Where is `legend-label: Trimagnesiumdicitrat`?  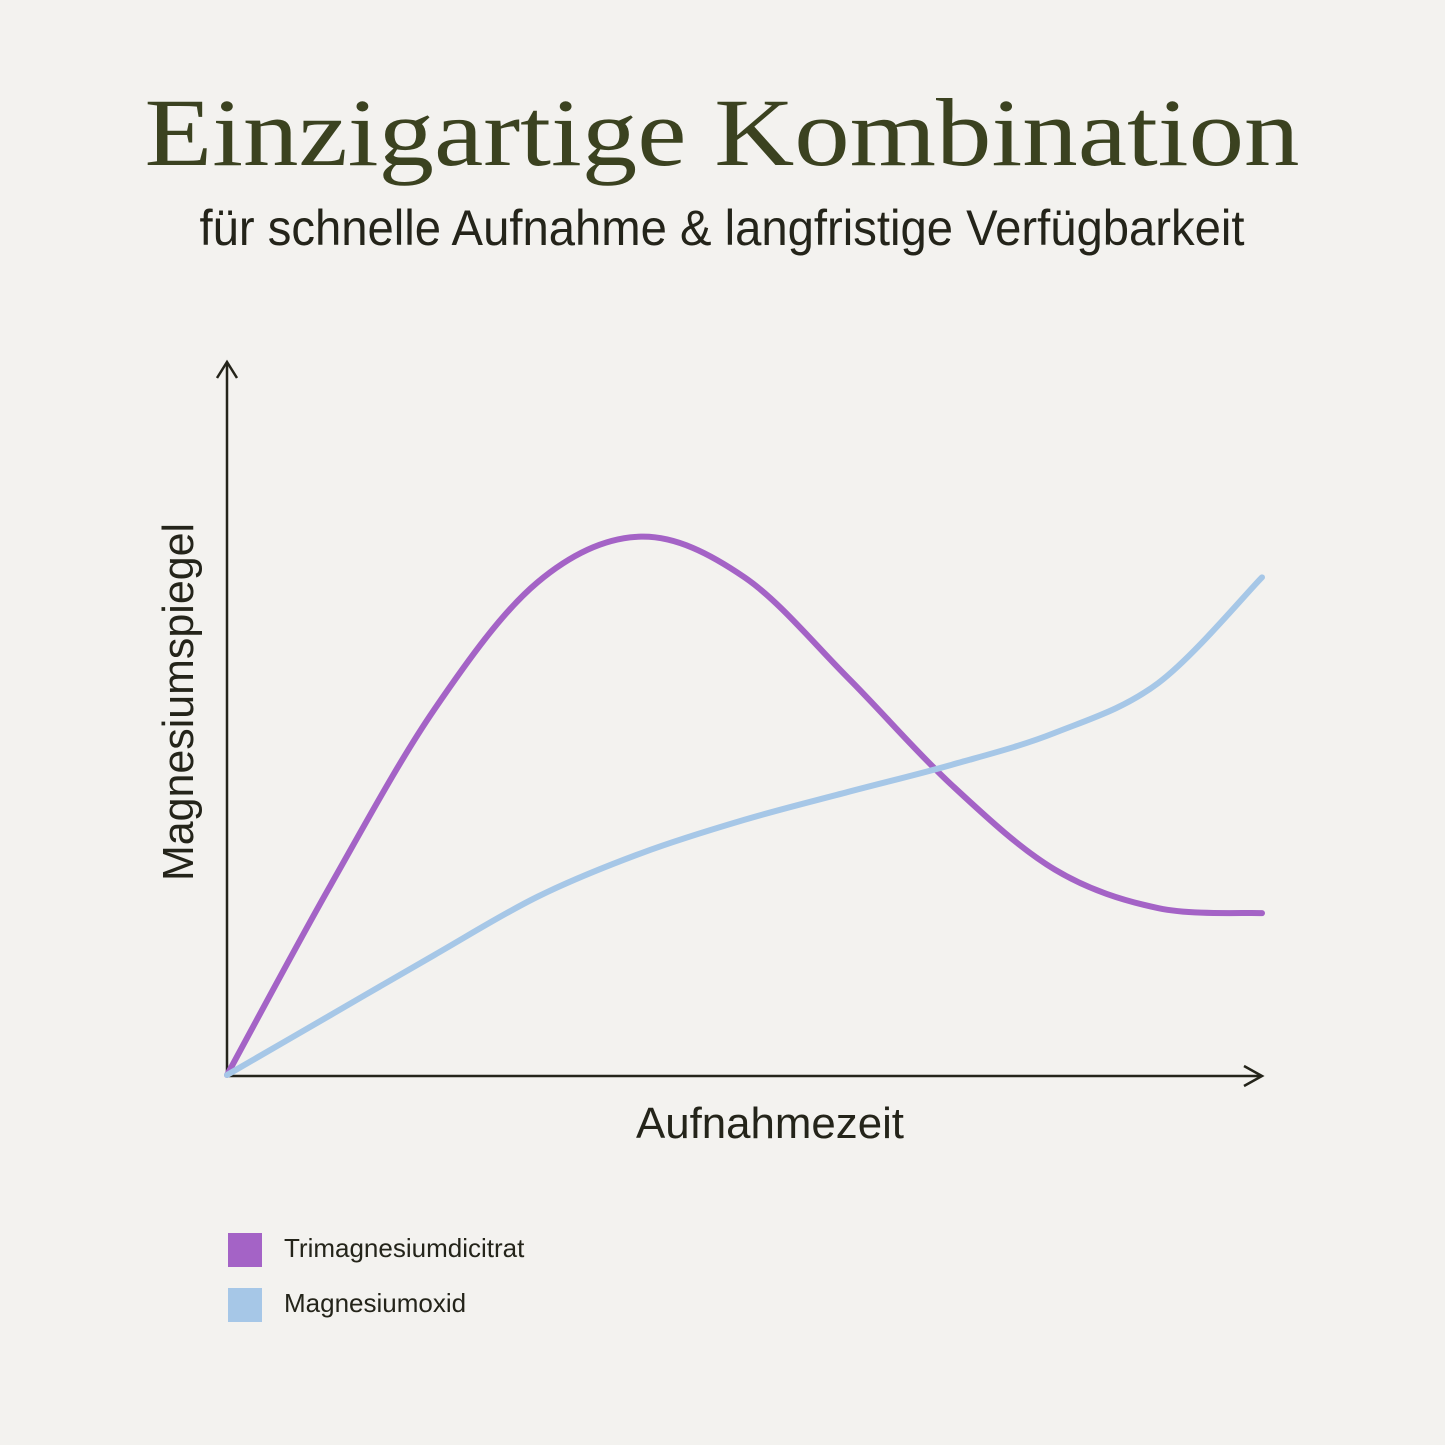 legend-label: Trimagnesiumdicitrat is located at coordinates (404, 1248).